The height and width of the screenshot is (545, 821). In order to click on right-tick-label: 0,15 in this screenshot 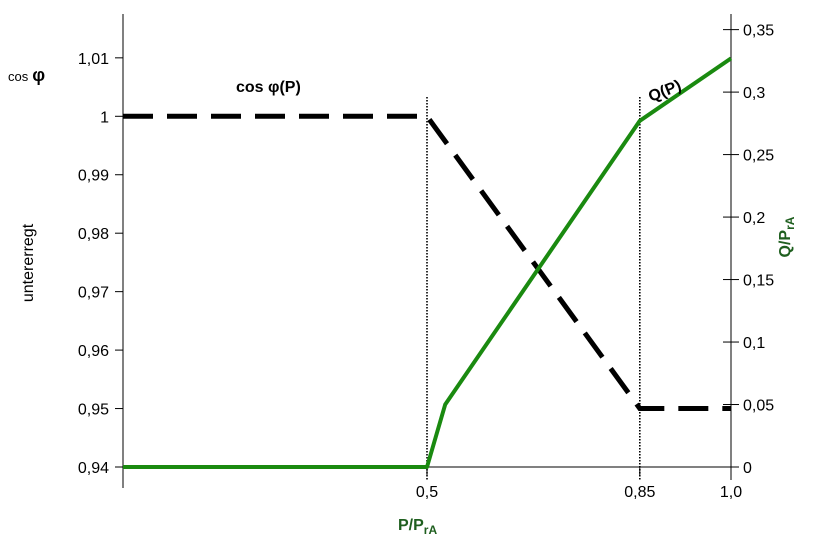, I will do `click(758, 281)`.